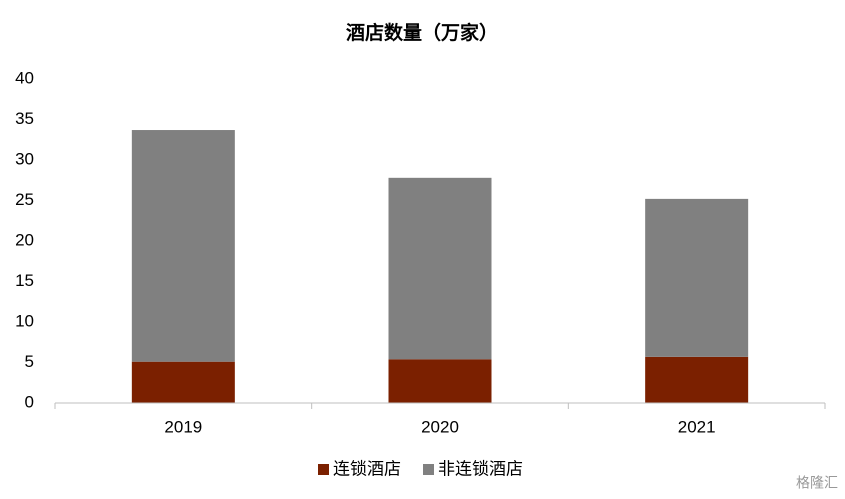 The image size is (845, 499). What do you see at coordinates (422, 32) in the screenshot?
I see `chart-title: 酒店数量（万家）` at bounding box center [422, 32].